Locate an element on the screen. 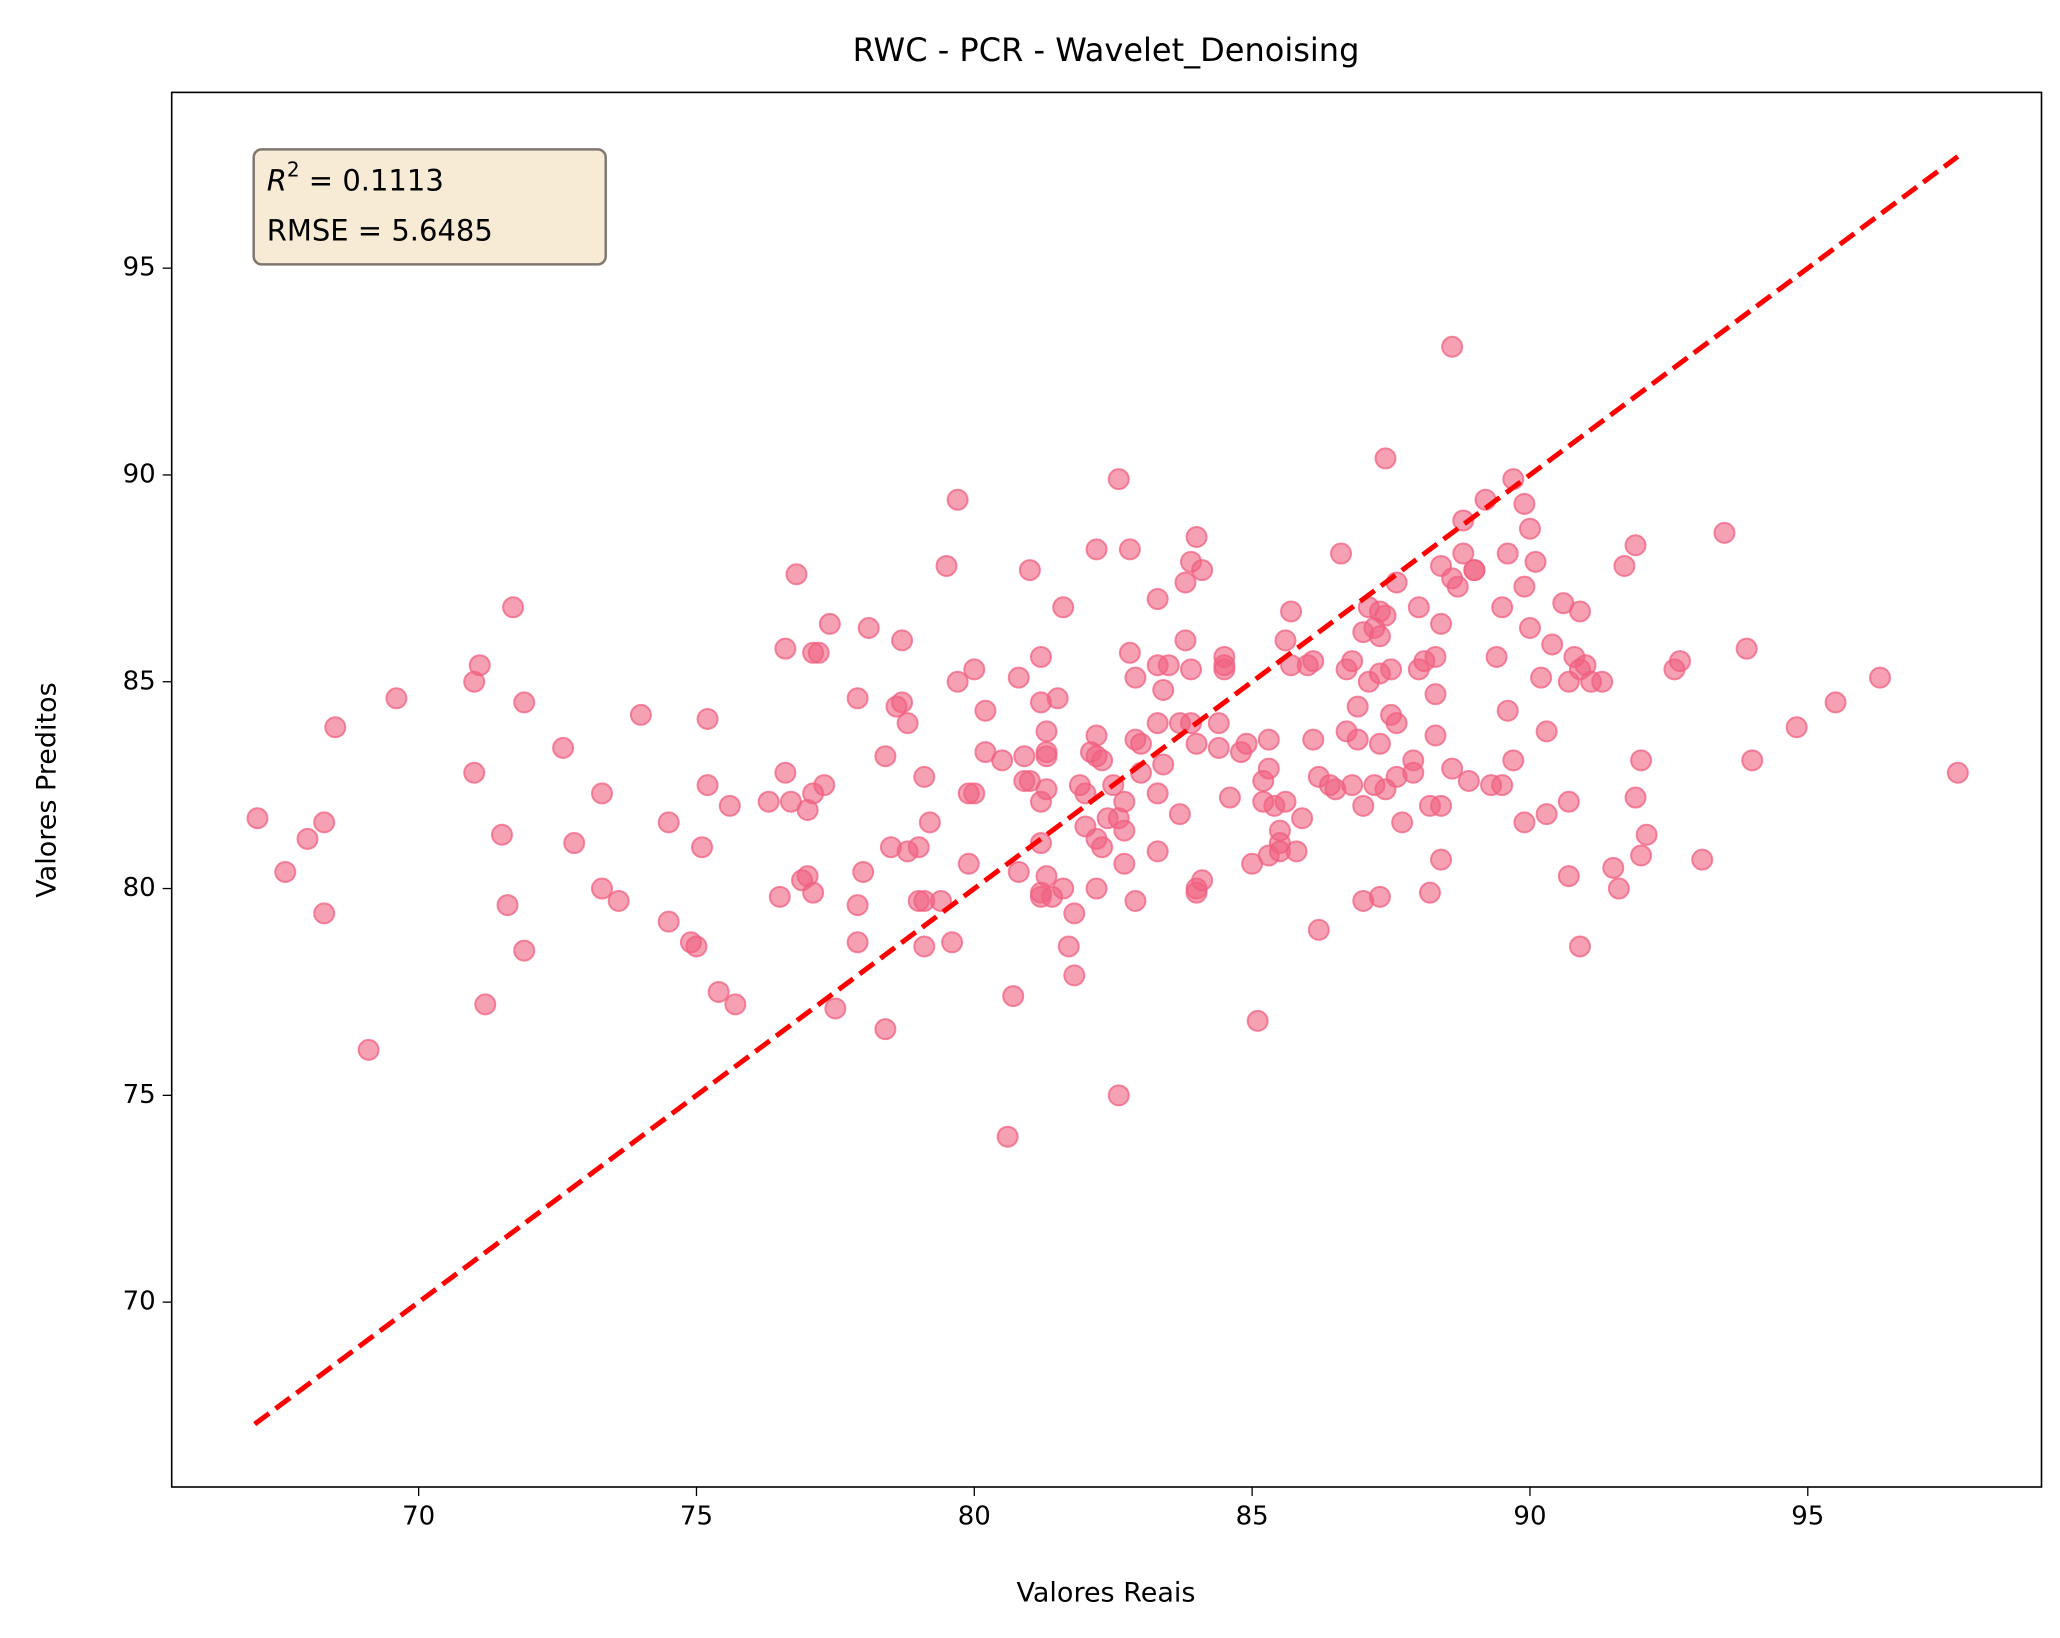  x-tick-label: 75 is located at coordinates (696, 1517).